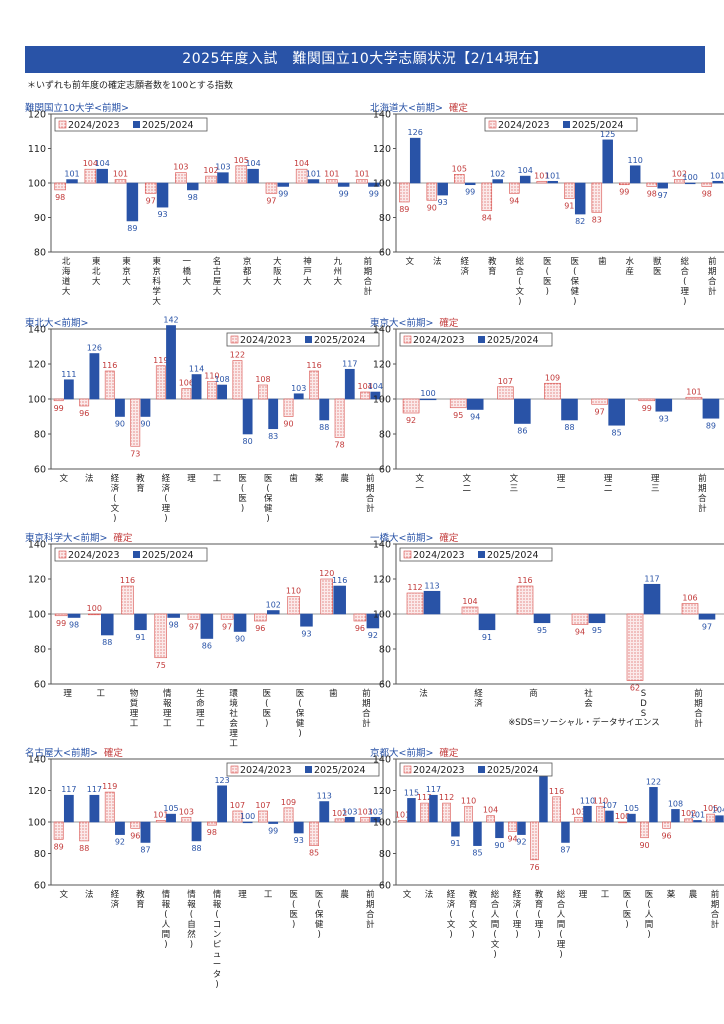 The width and height of the screenshot is (724, 1024). Describe the element at coordinates (37, 149) in the screenshot. I see `y-tick-label: 110` at that location.